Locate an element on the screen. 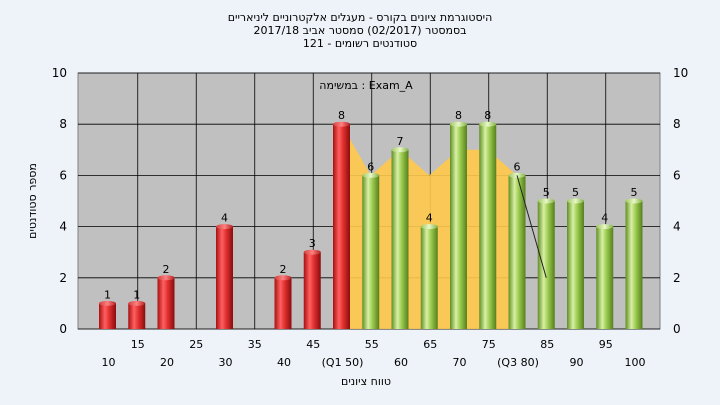 This screenshot has width=720, height=405. y-axis-title: מספר סטודנטים is located at coordinates (32, 201).